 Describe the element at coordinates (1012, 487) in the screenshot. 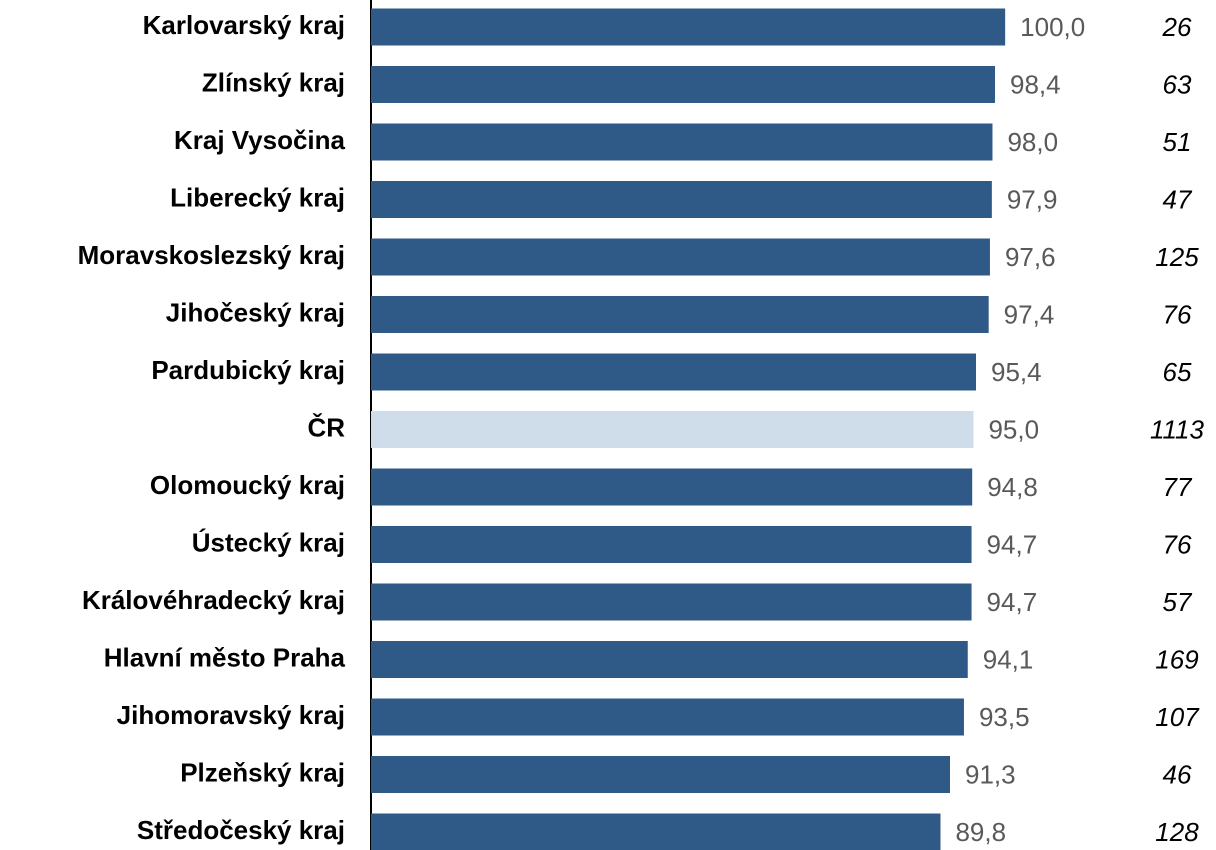

I see `value-label: 94,8` at that location.